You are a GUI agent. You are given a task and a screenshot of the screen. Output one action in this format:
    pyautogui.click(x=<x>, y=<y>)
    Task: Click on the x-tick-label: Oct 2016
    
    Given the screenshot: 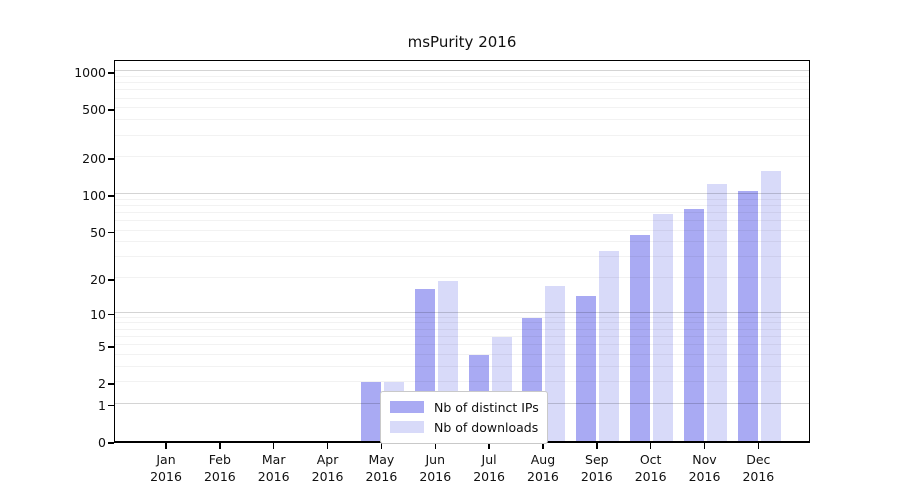 What is the action you would take?
    pyautogui.click(x=650, y=468)
    